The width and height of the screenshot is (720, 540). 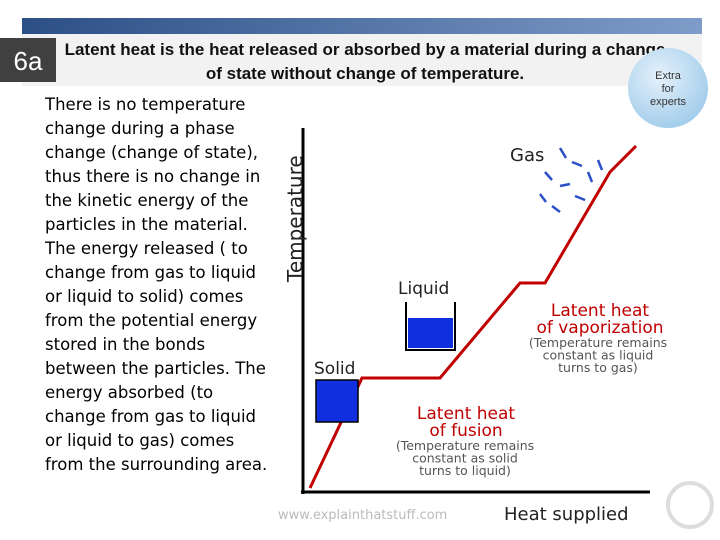 What do you see at coordinates (571, 180) in the screenshot?
I see `gas-particles` at bounding box center [571, 180].